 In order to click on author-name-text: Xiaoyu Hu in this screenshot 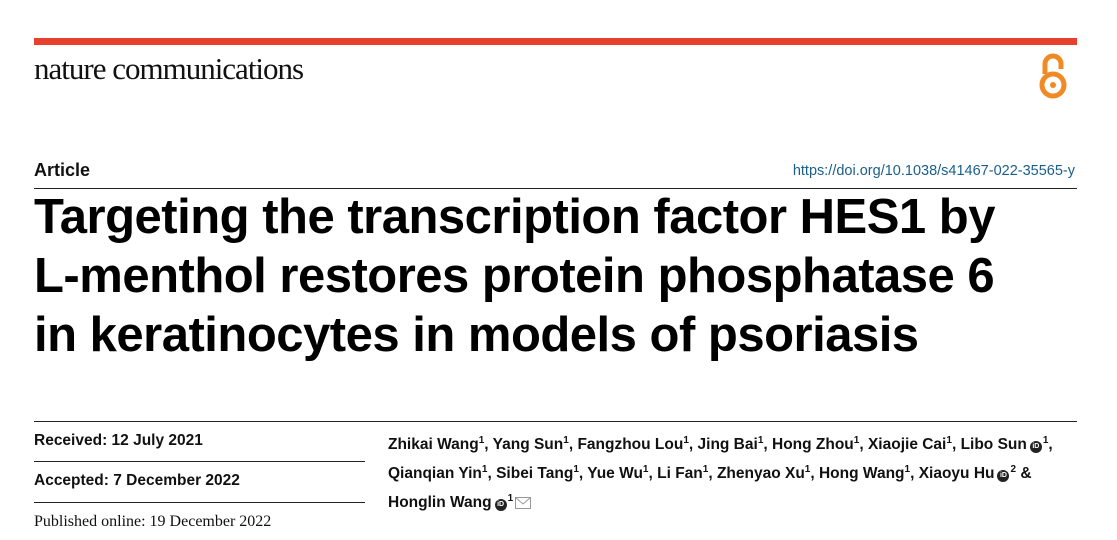, I will do `click(956, 474)`.